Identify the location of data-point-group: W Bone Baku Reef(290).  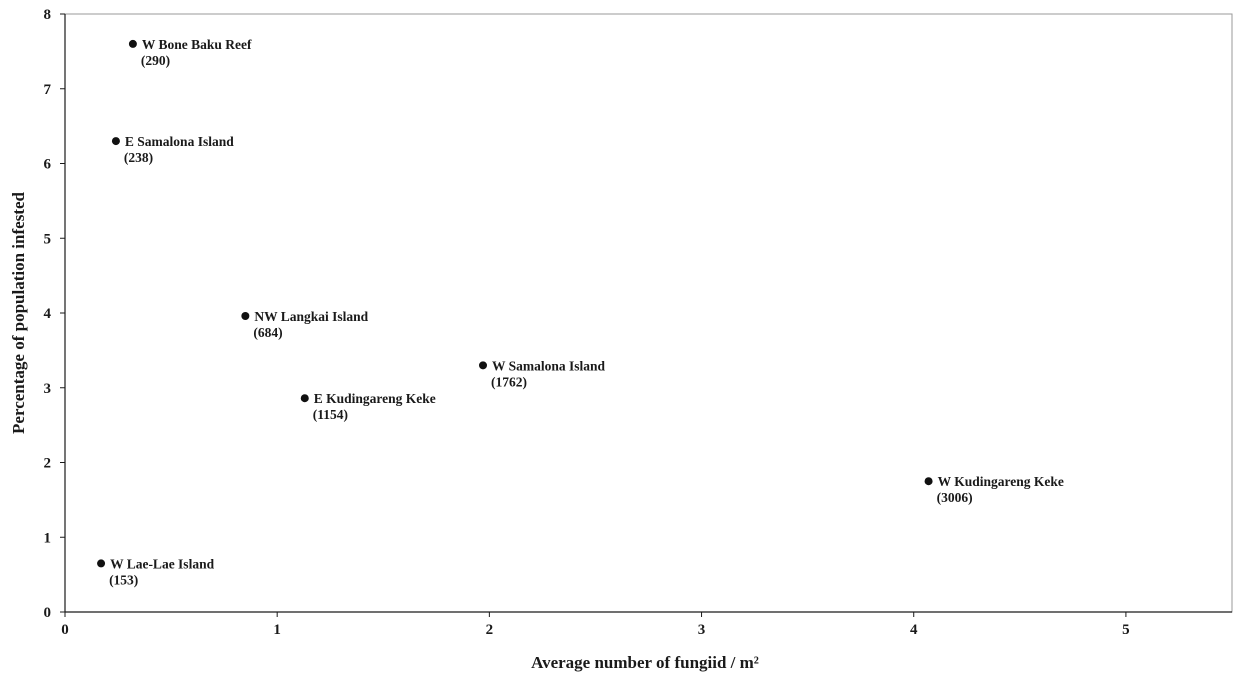
(190, 52).